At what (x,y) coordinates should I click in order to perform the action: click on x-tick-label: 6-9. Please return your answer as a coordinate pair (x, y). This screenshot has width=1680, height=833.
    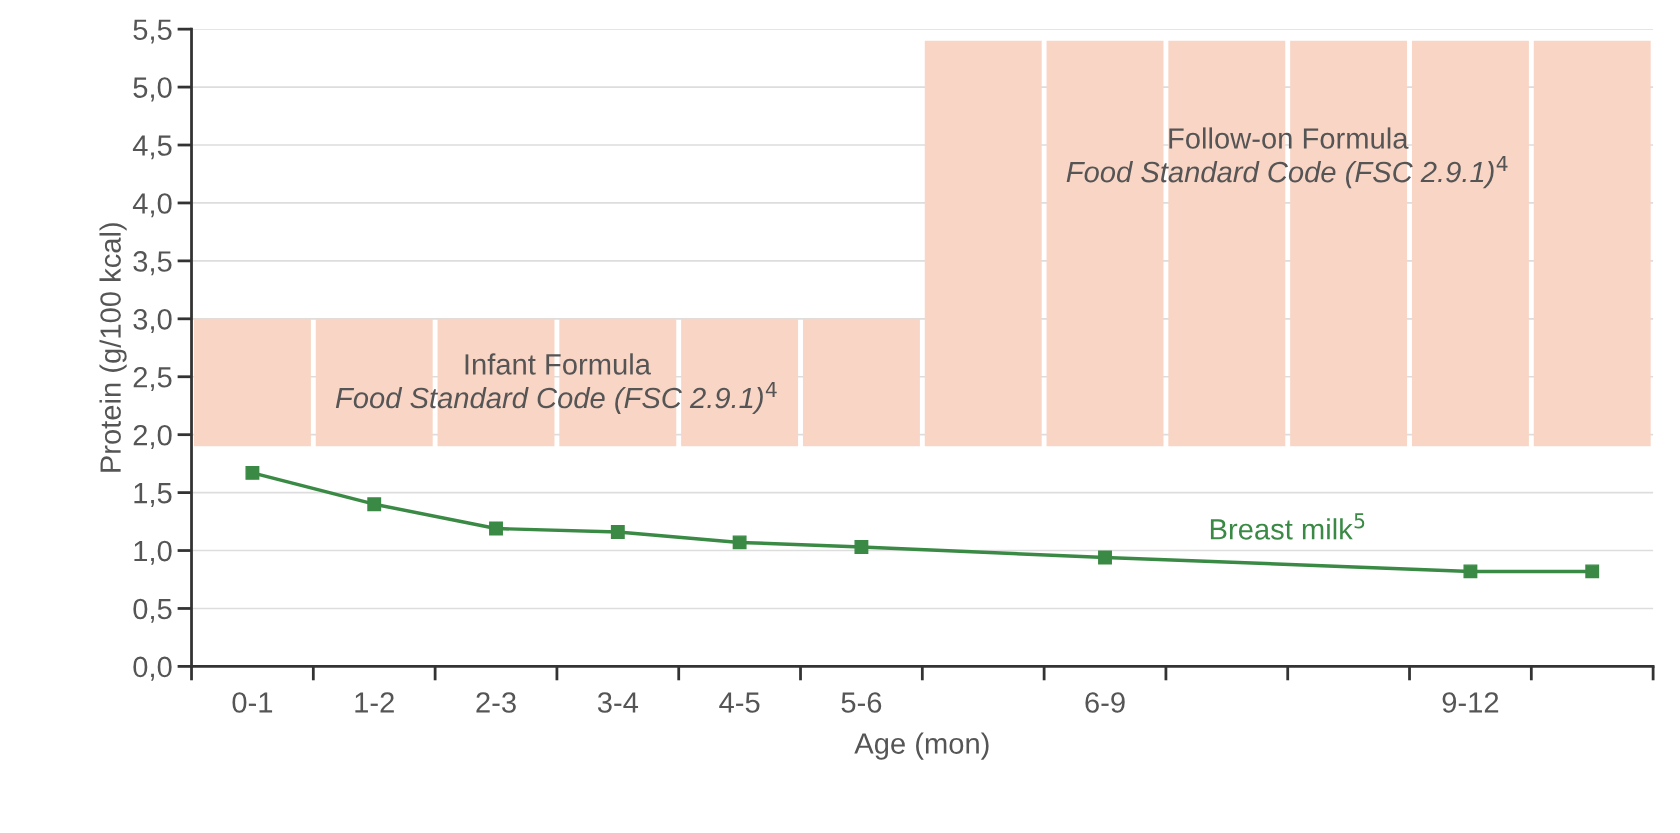
    Looking at the image, I should click on (1105, 702).